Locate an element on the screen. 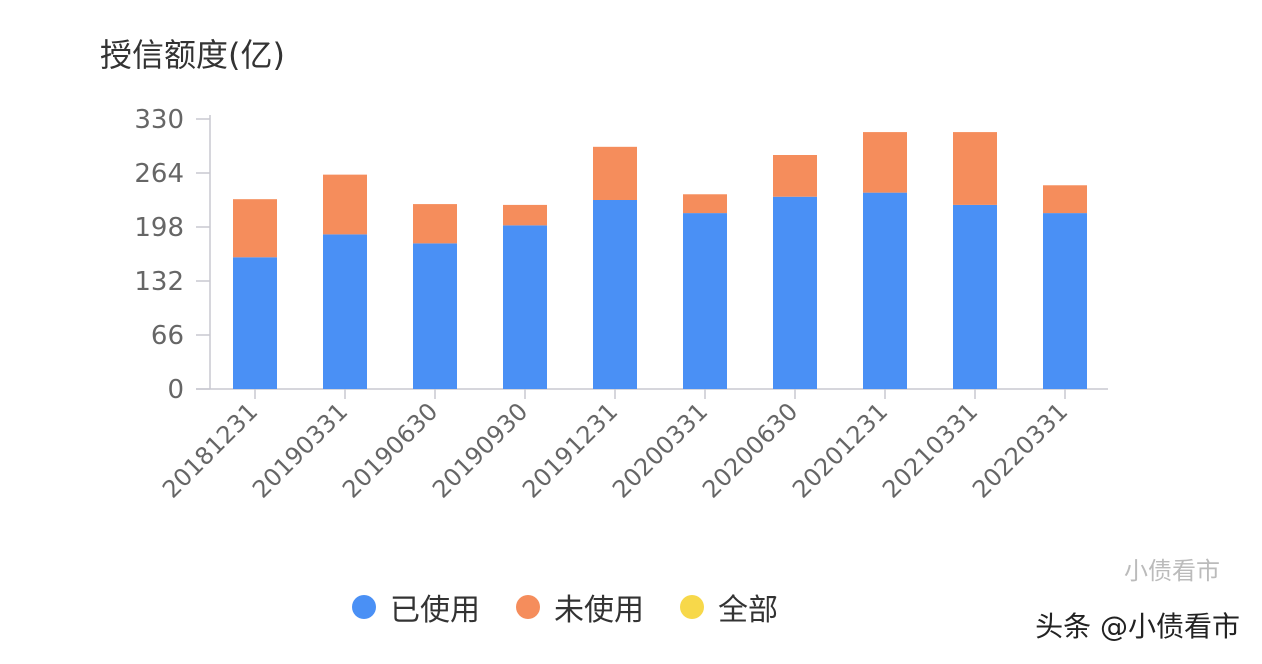 The height and width of the screenshot is (664, 1262). faded-watermark: 小债看市 is located at coordinates (1172, 571).